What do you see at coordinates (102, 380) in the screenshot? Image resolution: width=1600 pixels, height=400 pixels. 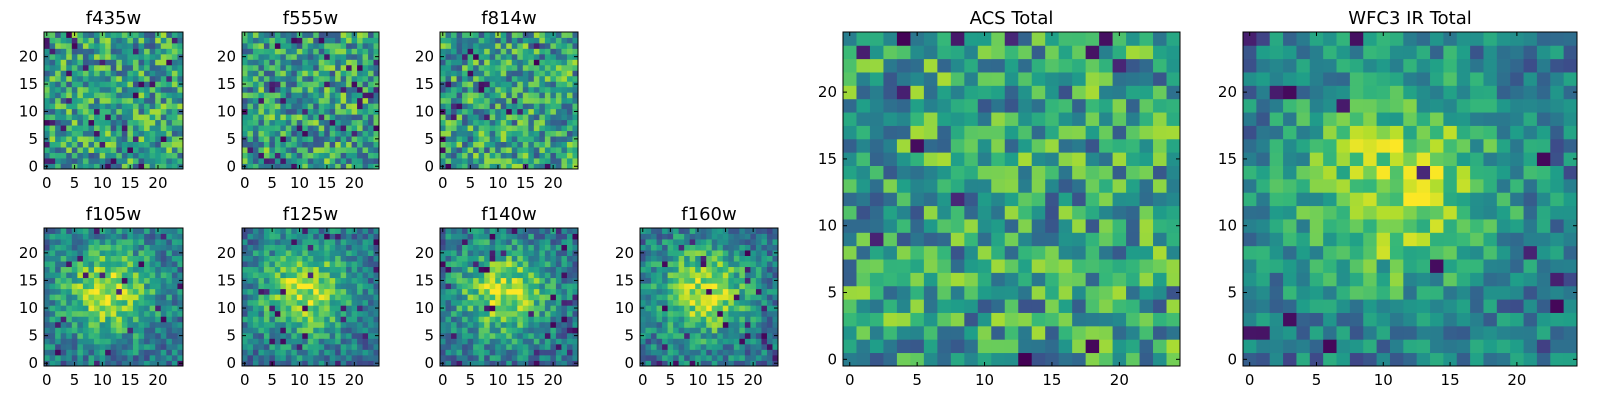 I see `x-tick-label: 10` at bounding box center [102, 380].